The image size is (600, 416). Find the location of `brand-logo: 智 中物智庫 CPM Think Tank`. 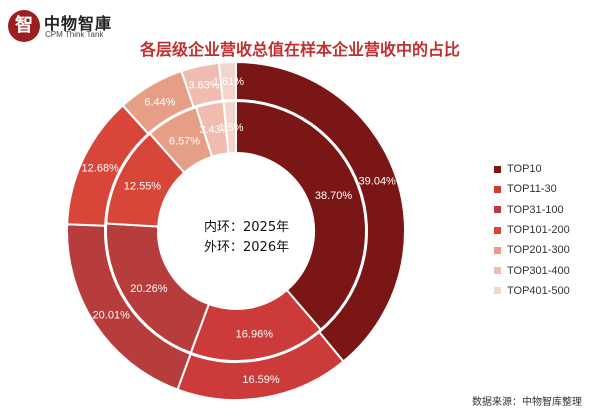

brand-logo: 智 中物智庫 CPM Think Tank is located at coordinates (73, 28).